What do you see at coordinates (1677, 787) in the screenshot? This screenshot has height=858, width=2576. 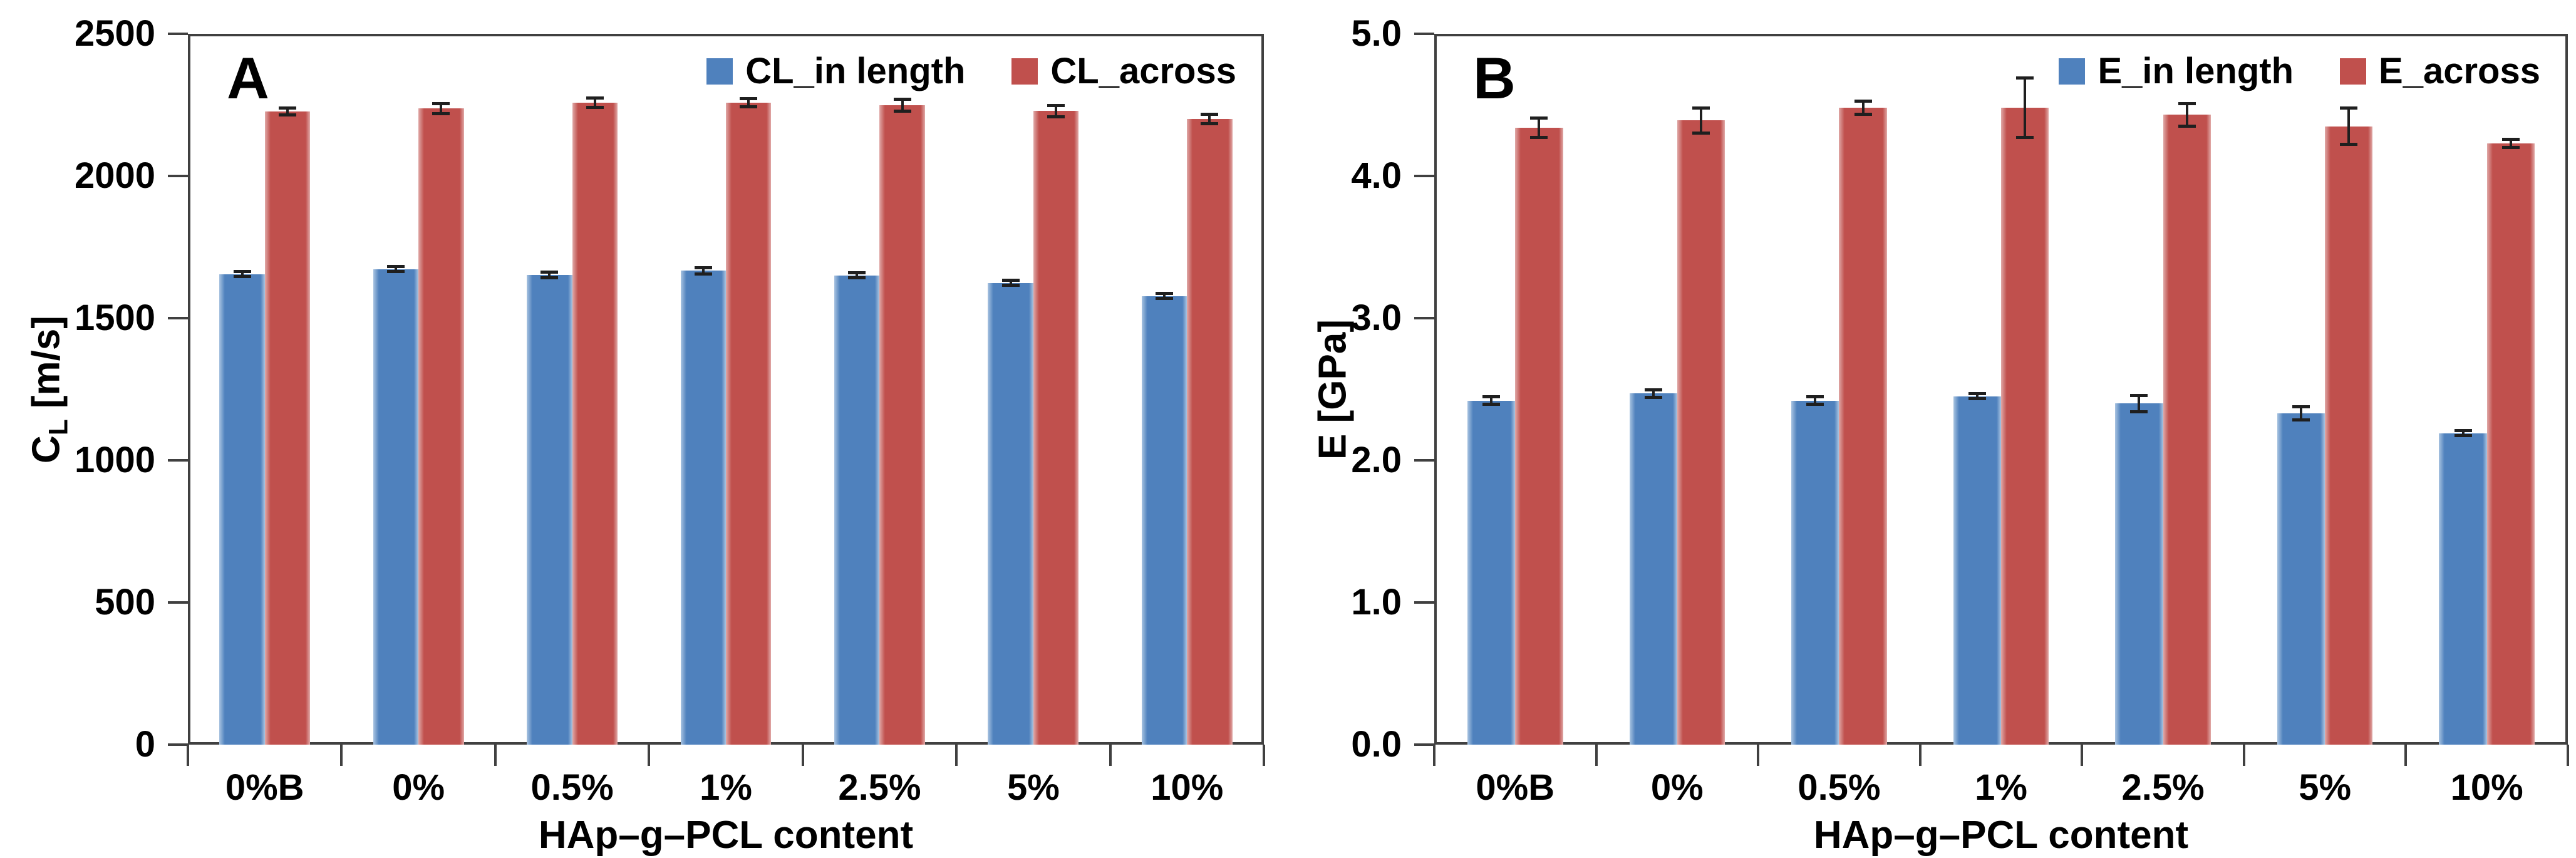 I see `x-category-label: 0%` at bounding box center [1677, 787].